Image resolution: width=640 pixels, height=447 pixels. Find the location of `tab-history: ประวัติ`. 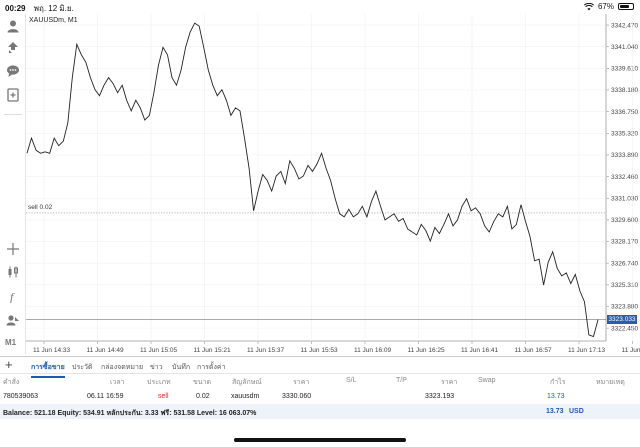

tab-history: ประวัติ is located at coordinates (82, 367).